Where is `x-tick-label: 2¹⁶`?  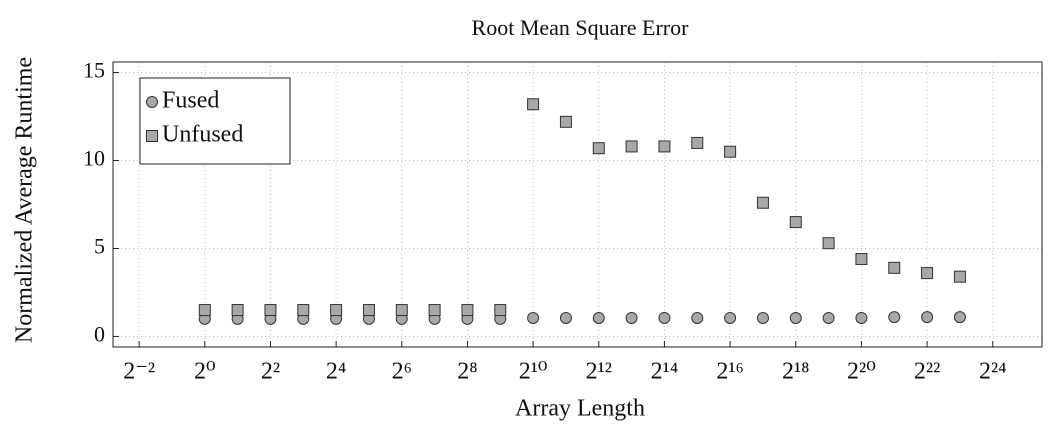
x-tick-label: 2¹⁶ is located at coordinates (730, 372).